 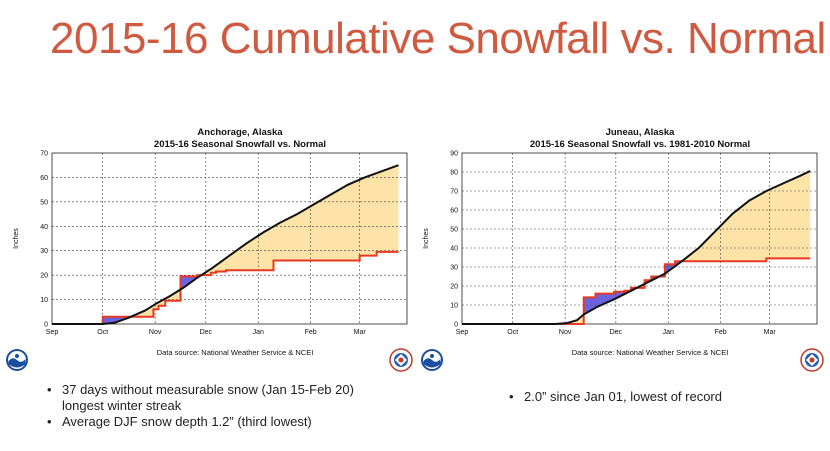 What do you see at coordinates (454, 173) in the screenshot?
I see `y-tick-label: 80` at bounding box center [454, 173].